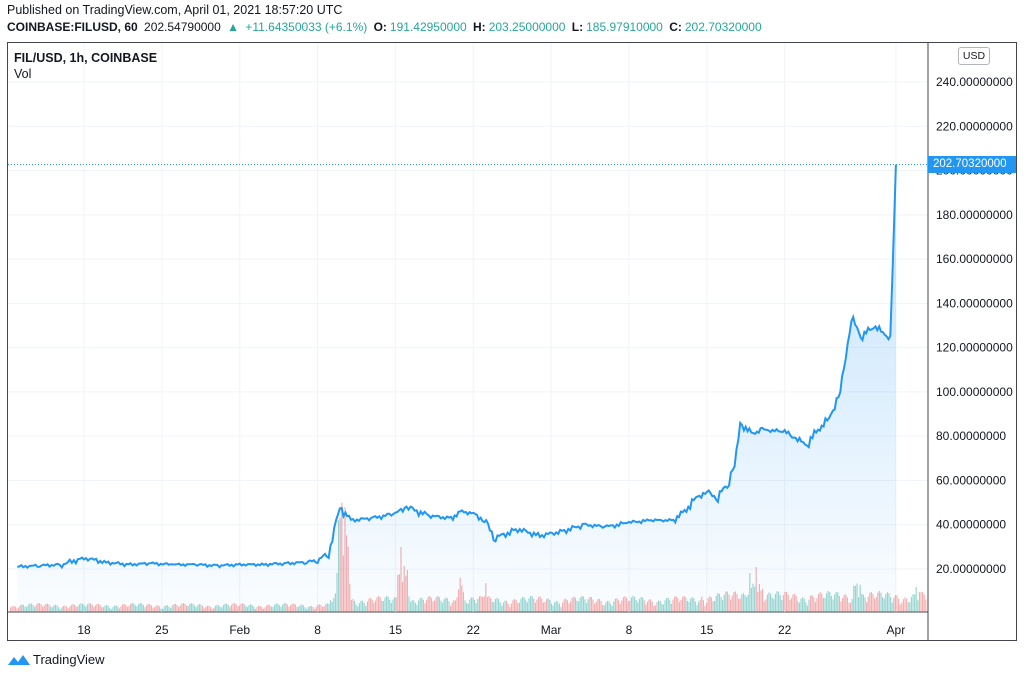  What do you see at coordinates (428, 27) in the screenshot?
I see `open-value: 191.42950000` at bounding box center [428, 27].